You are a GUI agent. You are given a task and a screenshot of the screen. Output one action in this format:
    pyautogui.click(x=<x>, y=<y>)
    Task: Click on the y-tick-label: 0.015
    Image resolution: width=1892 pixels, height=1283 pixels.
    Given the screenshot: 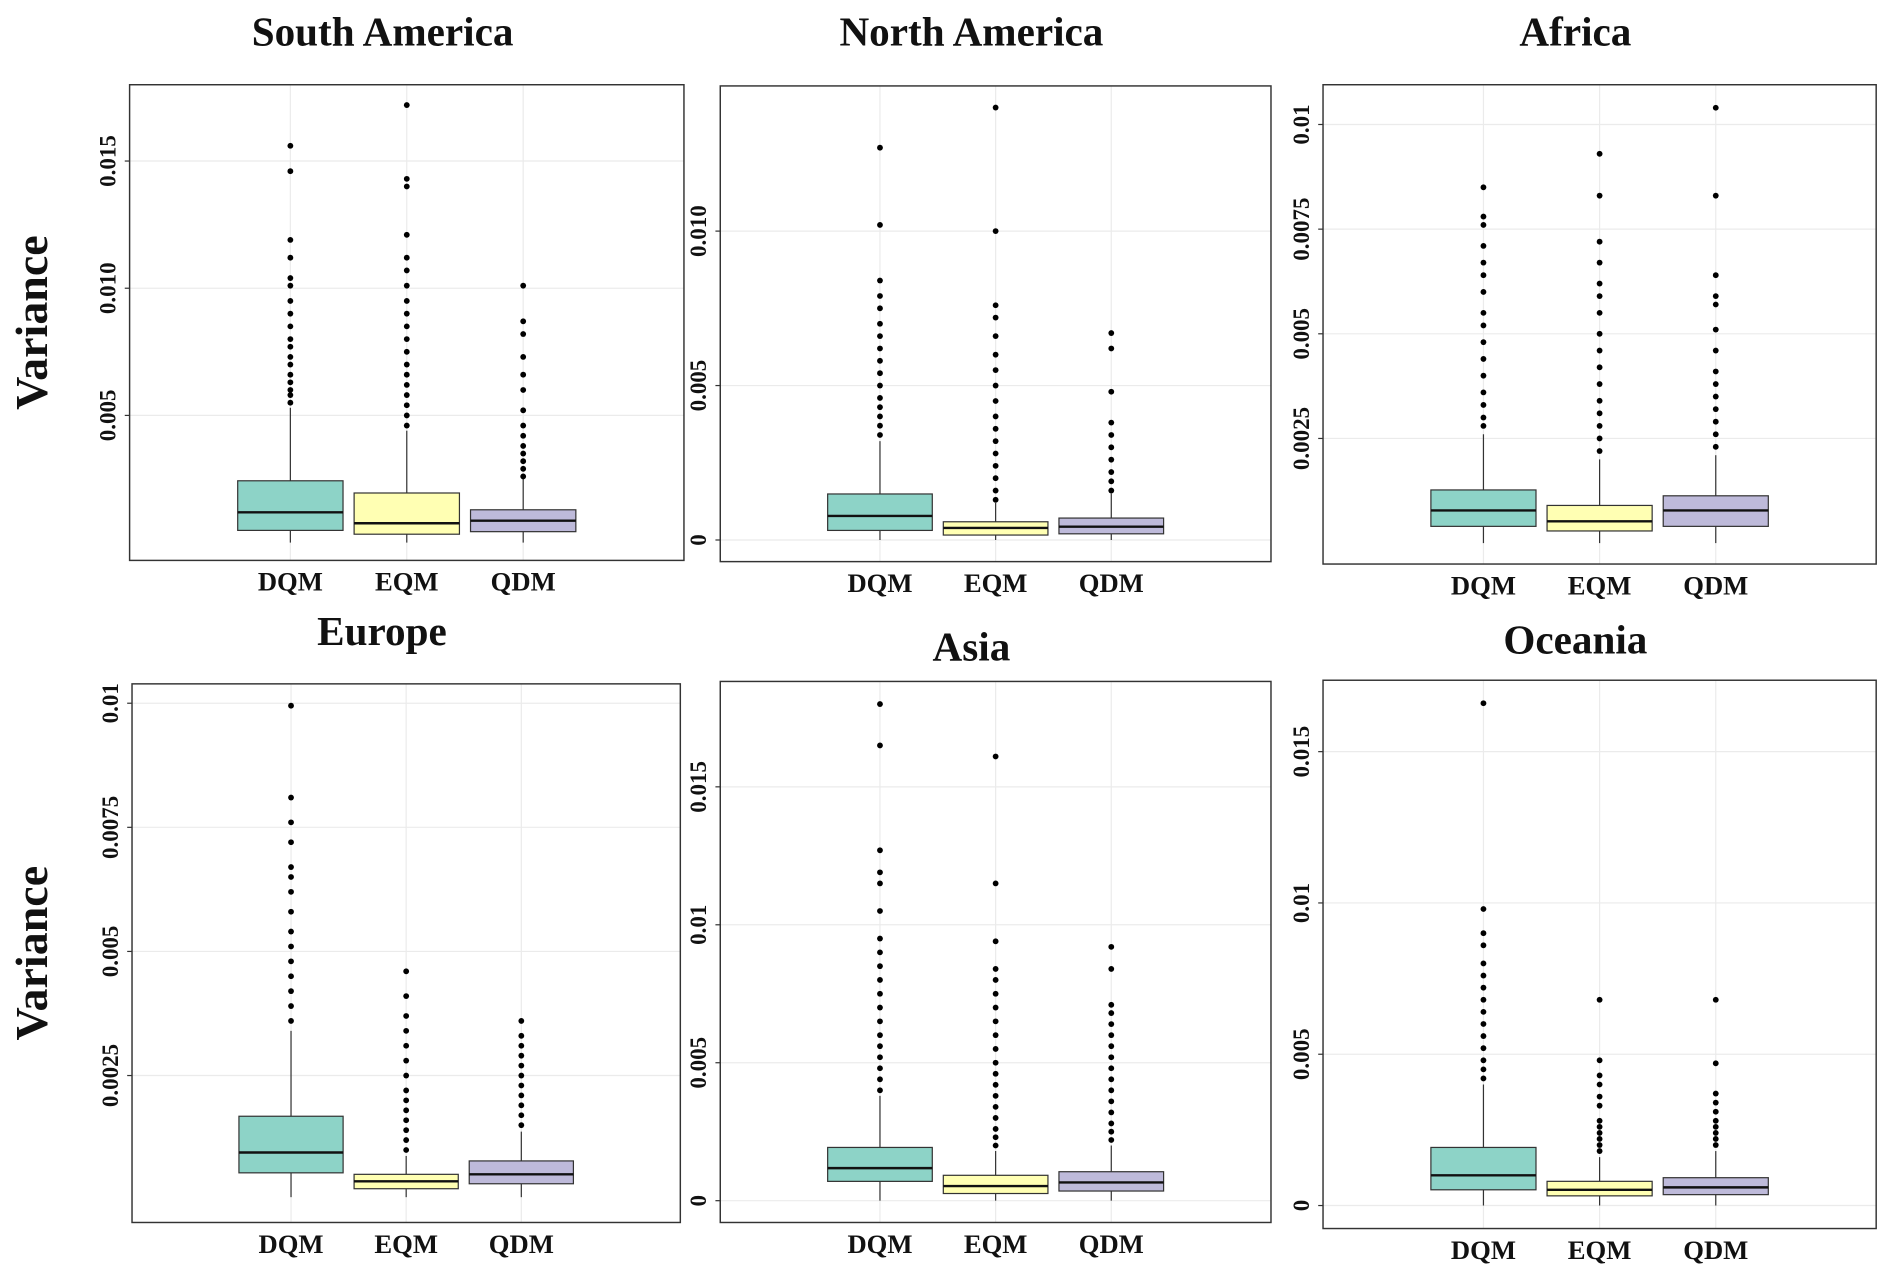 What is the action you would take?
    pyautogui.click(x=1301, y=752)
    